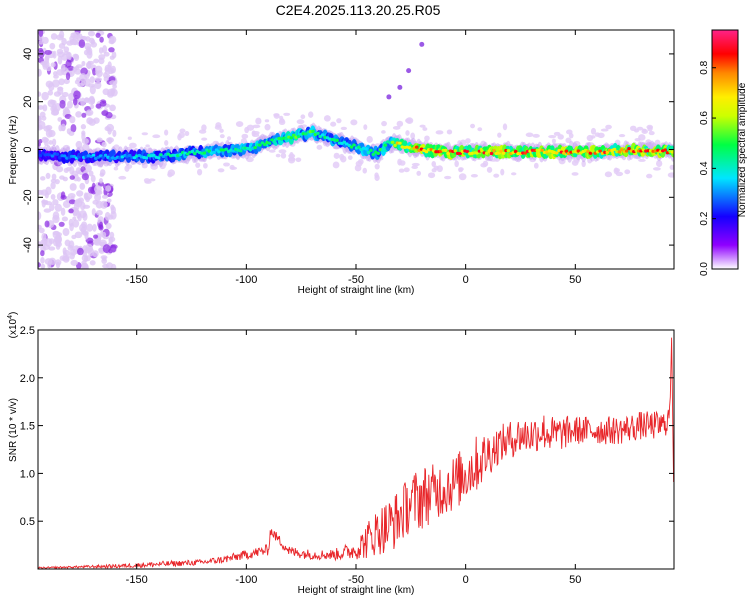 The image size is (750, 600). Describe the element at coordinates (13, 325) in the screenshot. I see `snr-y-multiplier: (x104)` at that location.